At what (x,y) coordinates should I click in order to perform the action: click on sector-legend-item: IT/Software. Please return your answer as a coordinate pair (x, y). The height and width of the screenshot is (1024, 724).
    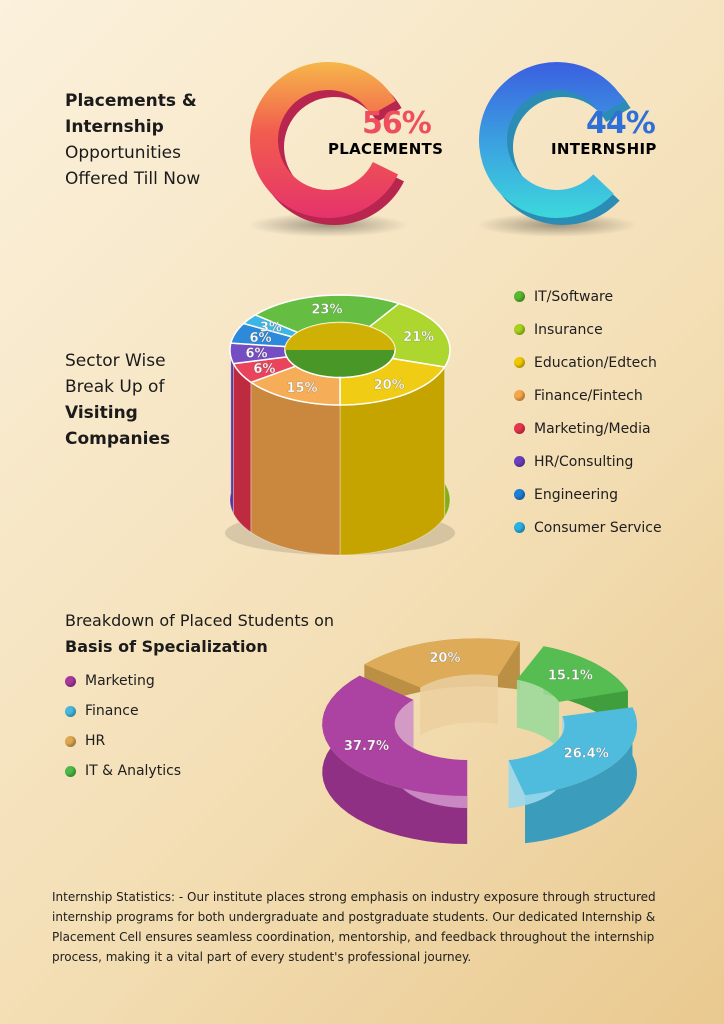
    Looking at the image, I should click on (588, 296).